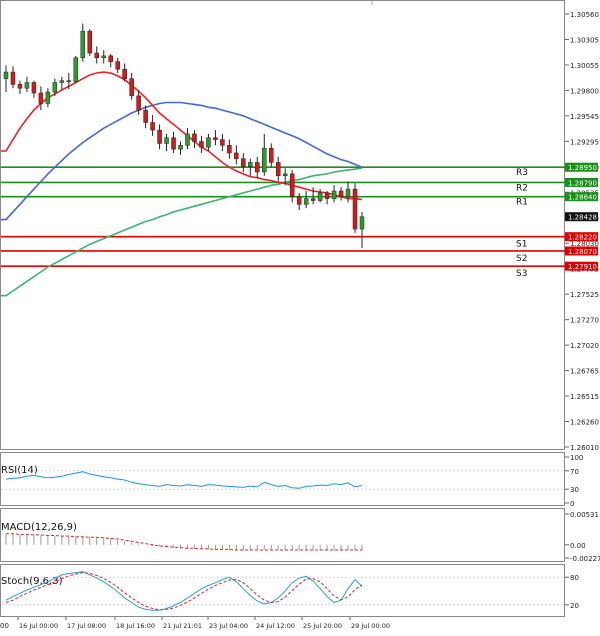  What do you see at coordinates (584, 15) in the screenshot?
I see `price-tick-label: 1.30560` at bounding box center [584, 15].